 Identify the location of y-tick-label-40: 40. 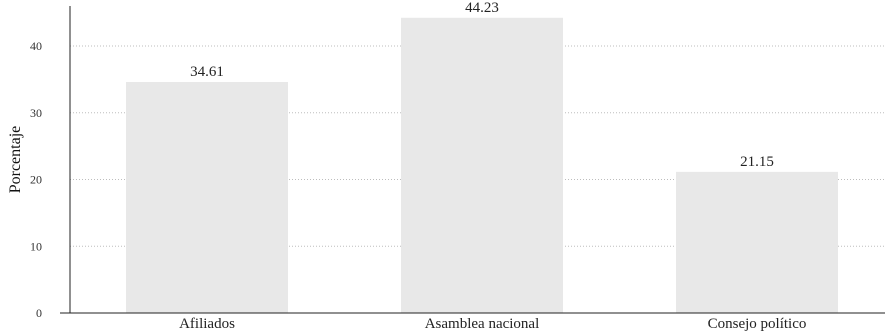
(36, 46).